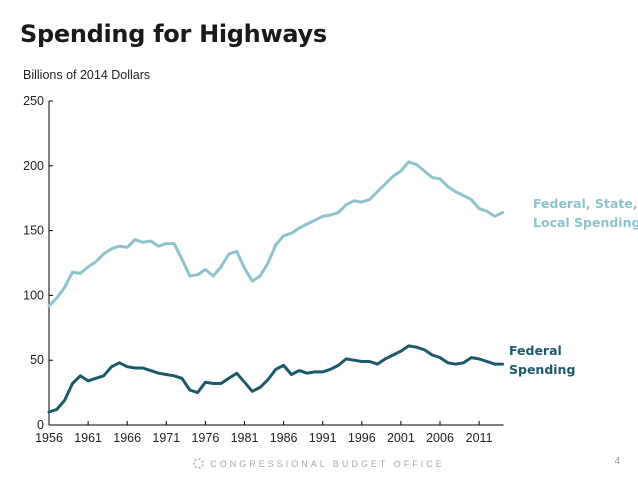 This screenshot has height=479, width=638. I want to click on y-tick-label: 150, so click(33, 231).